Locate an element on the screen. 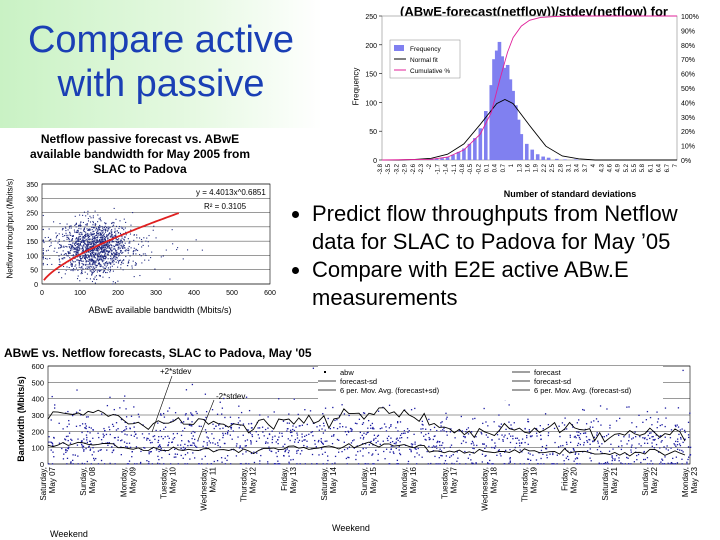 The image size is (720, 540). timeseries-legend-label: abw is located at coordinates (347, 372).